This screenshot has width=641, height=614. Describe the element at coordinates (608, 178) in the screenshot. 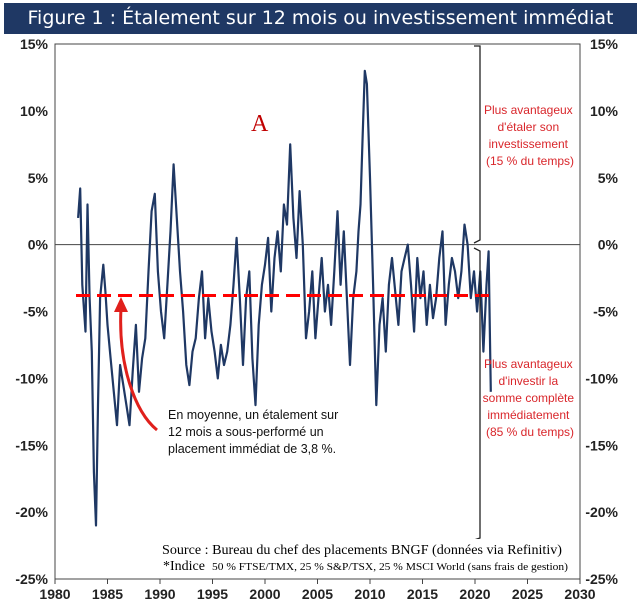

I see `y-tick-label-right: 5%` at that location.